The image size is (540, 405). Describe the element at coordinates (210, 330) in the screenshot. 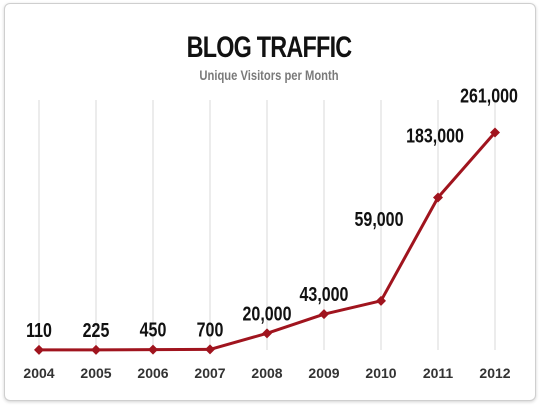

I see `data-label: 700` at that location.